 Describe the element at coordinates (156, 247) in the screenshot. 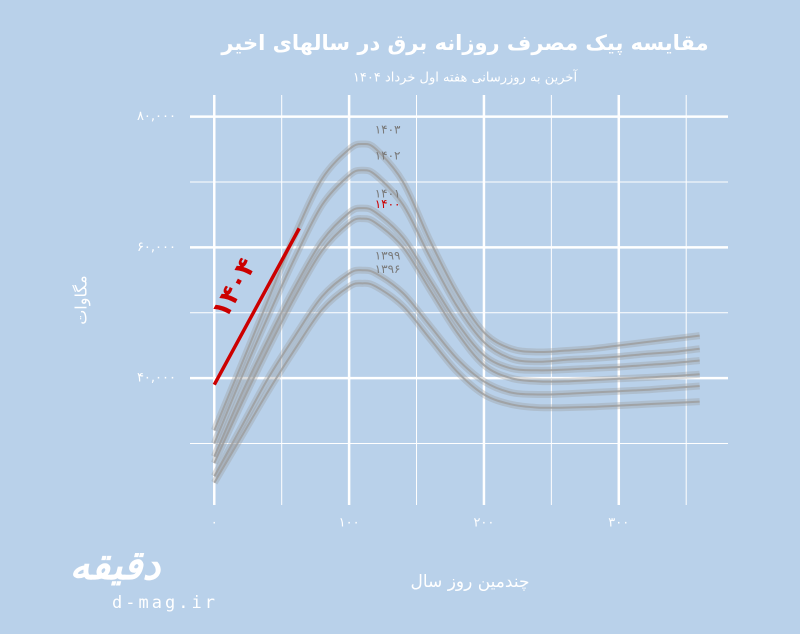

I see `y-tick-label: ۶۰,۰۰۰` at that location.